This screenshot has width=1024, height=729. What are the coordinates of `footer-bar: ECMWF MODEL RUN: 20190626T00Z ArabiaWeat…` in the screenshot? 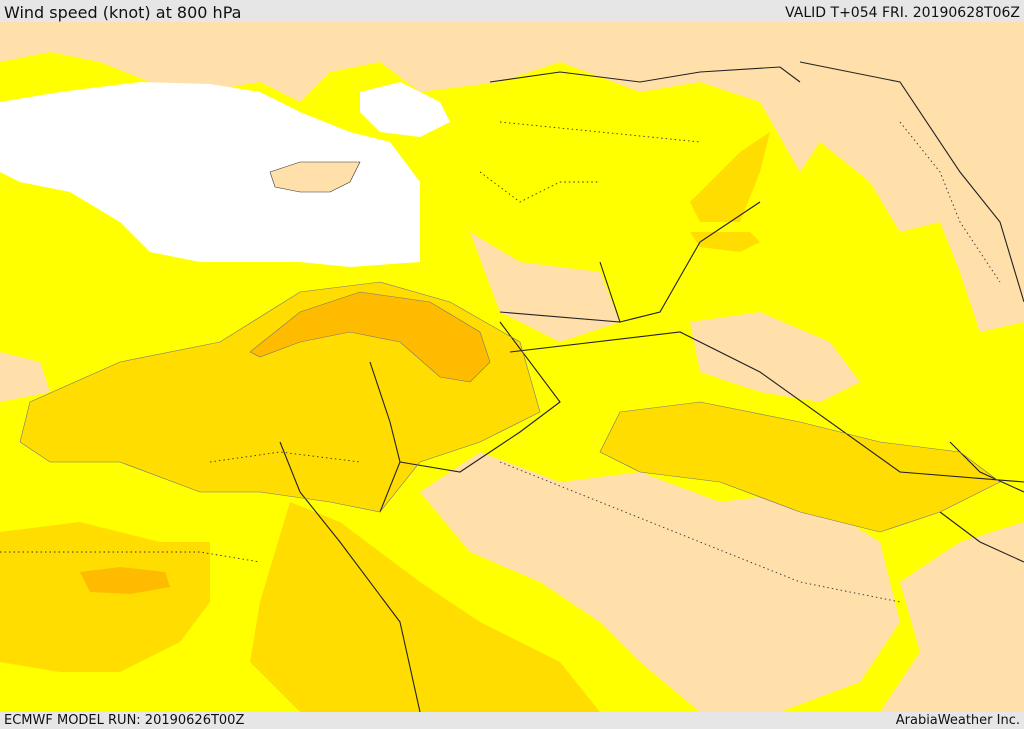 It's located at (512, 720).